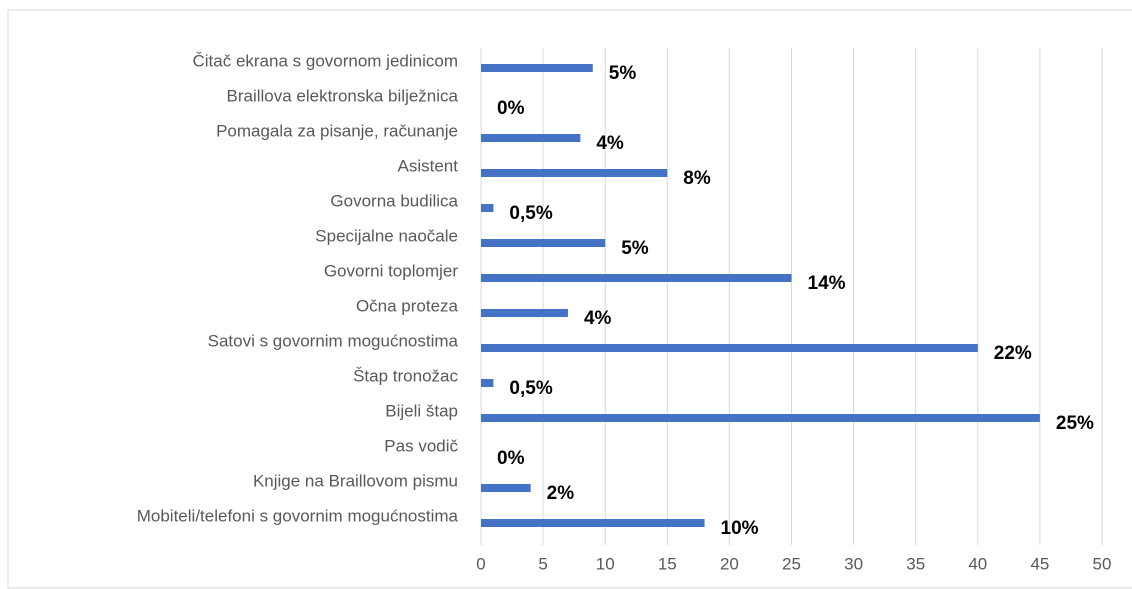 This screenshot has height=589, width=1132. What do you see at coordinates (407, 305) in the screenshot?
I see `category-label: Očna proteza` at bounding box center [407, 305].